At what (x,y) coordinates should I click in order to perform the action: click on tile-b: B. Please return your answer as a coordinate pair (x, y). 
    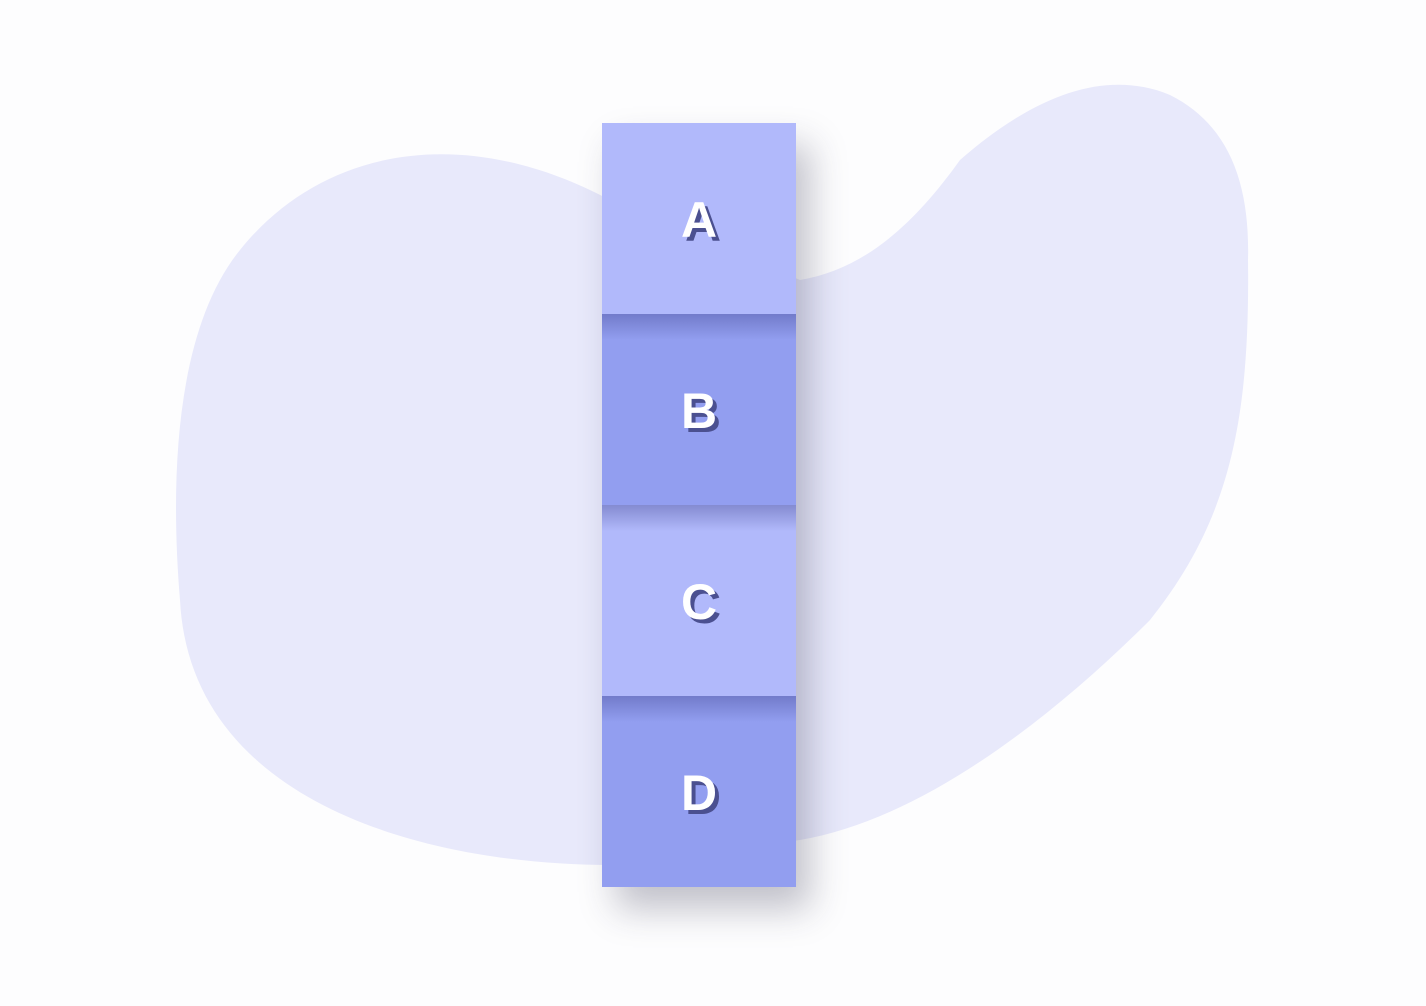
    Looking at the image, I should click on (699, 409).